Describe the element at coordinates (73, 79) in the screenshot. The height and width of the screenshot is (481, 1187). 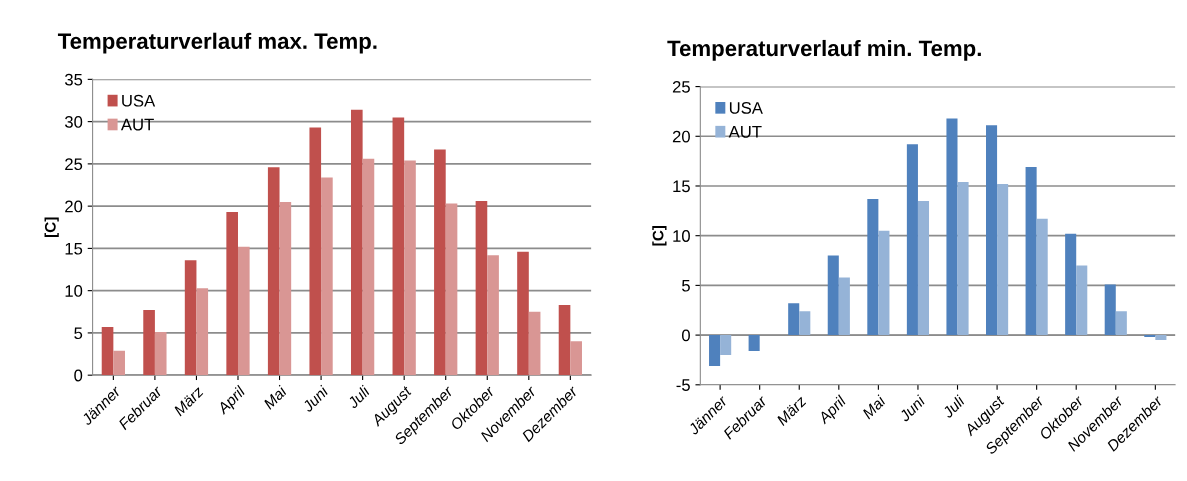
I see `y-tick-label: 35` at that location.